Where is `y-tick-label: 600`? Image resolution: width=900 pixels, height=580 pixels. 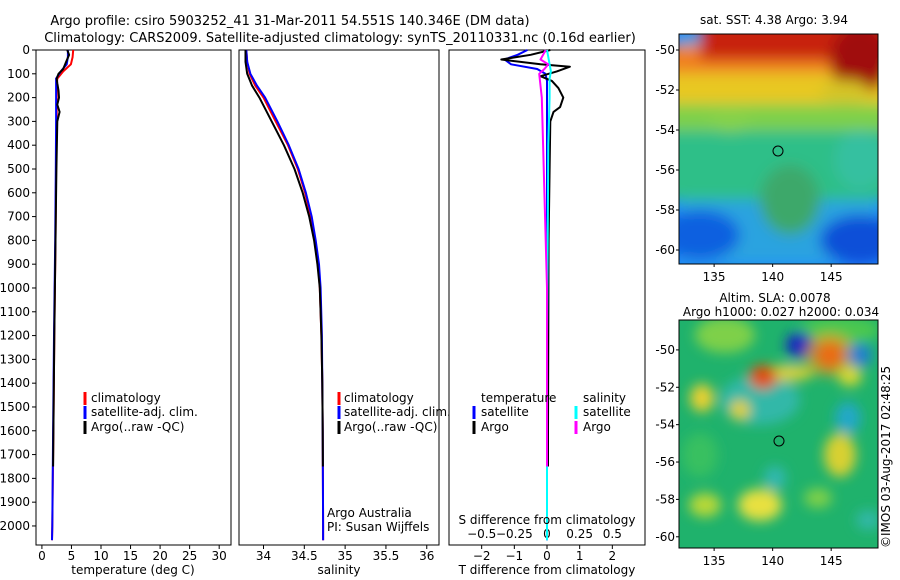
y-tick-label: 600 is located at coordinates (18, 193).